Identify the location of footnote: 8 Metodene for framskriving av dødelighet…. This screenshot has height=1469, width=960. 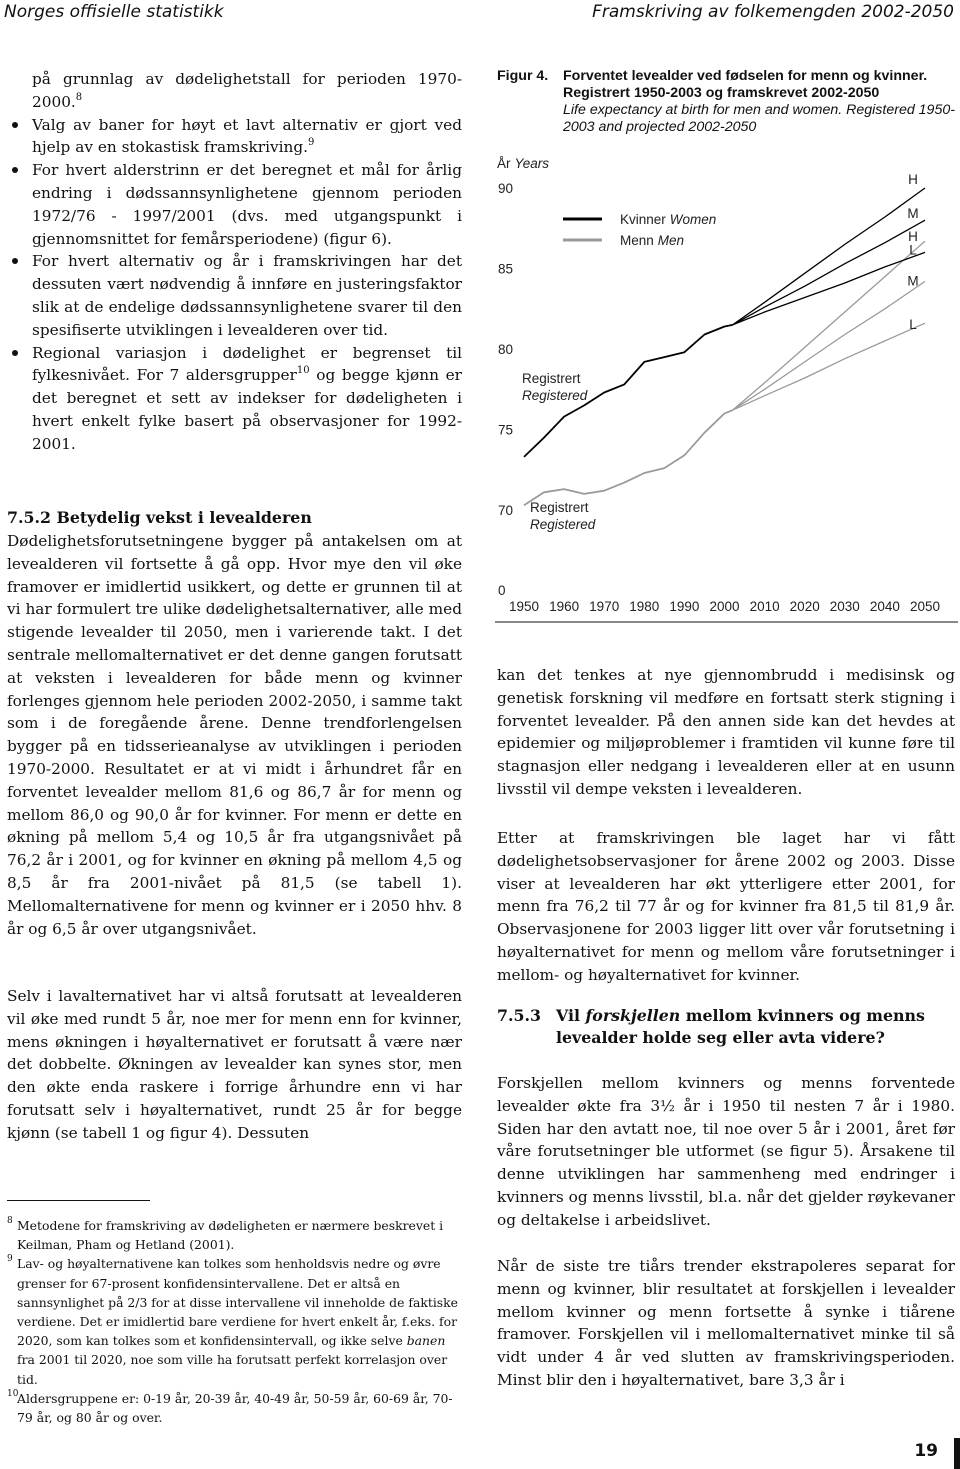
(236, 1235).